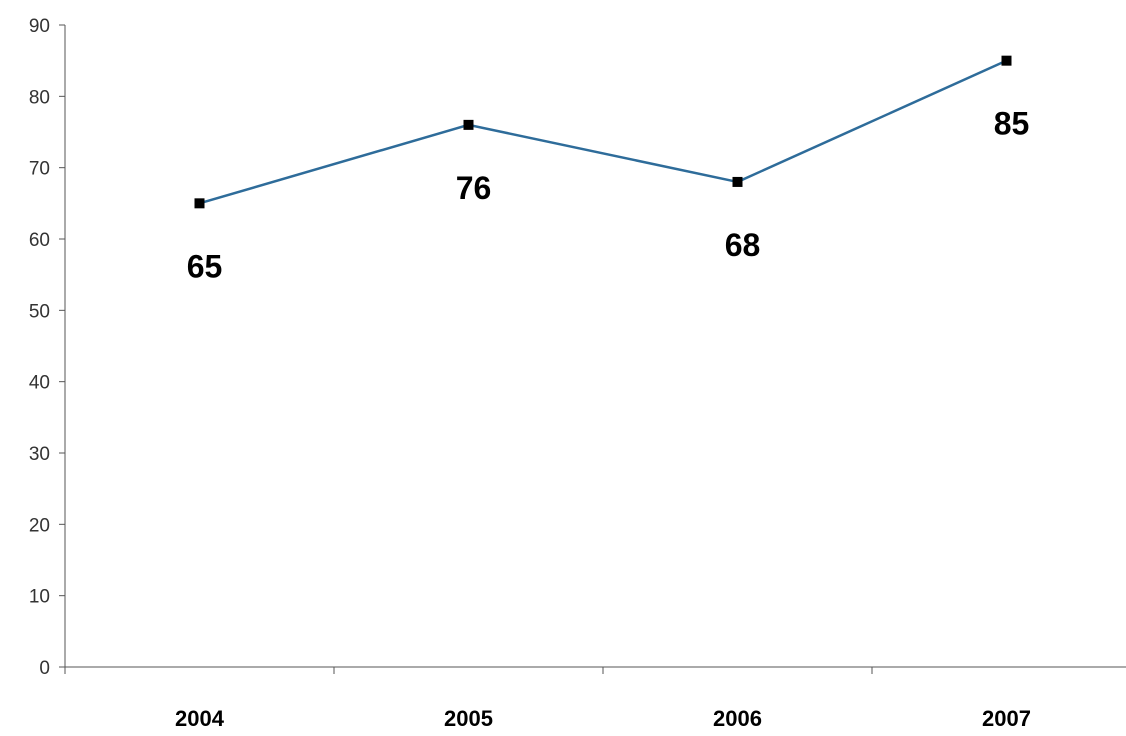 The width and height of the screenshot is (1126, 736). What do you see at coordinates (1006, 718) in the screenshot?
I see `x-tick-label: 2007` at bounding box center [1006, 718].